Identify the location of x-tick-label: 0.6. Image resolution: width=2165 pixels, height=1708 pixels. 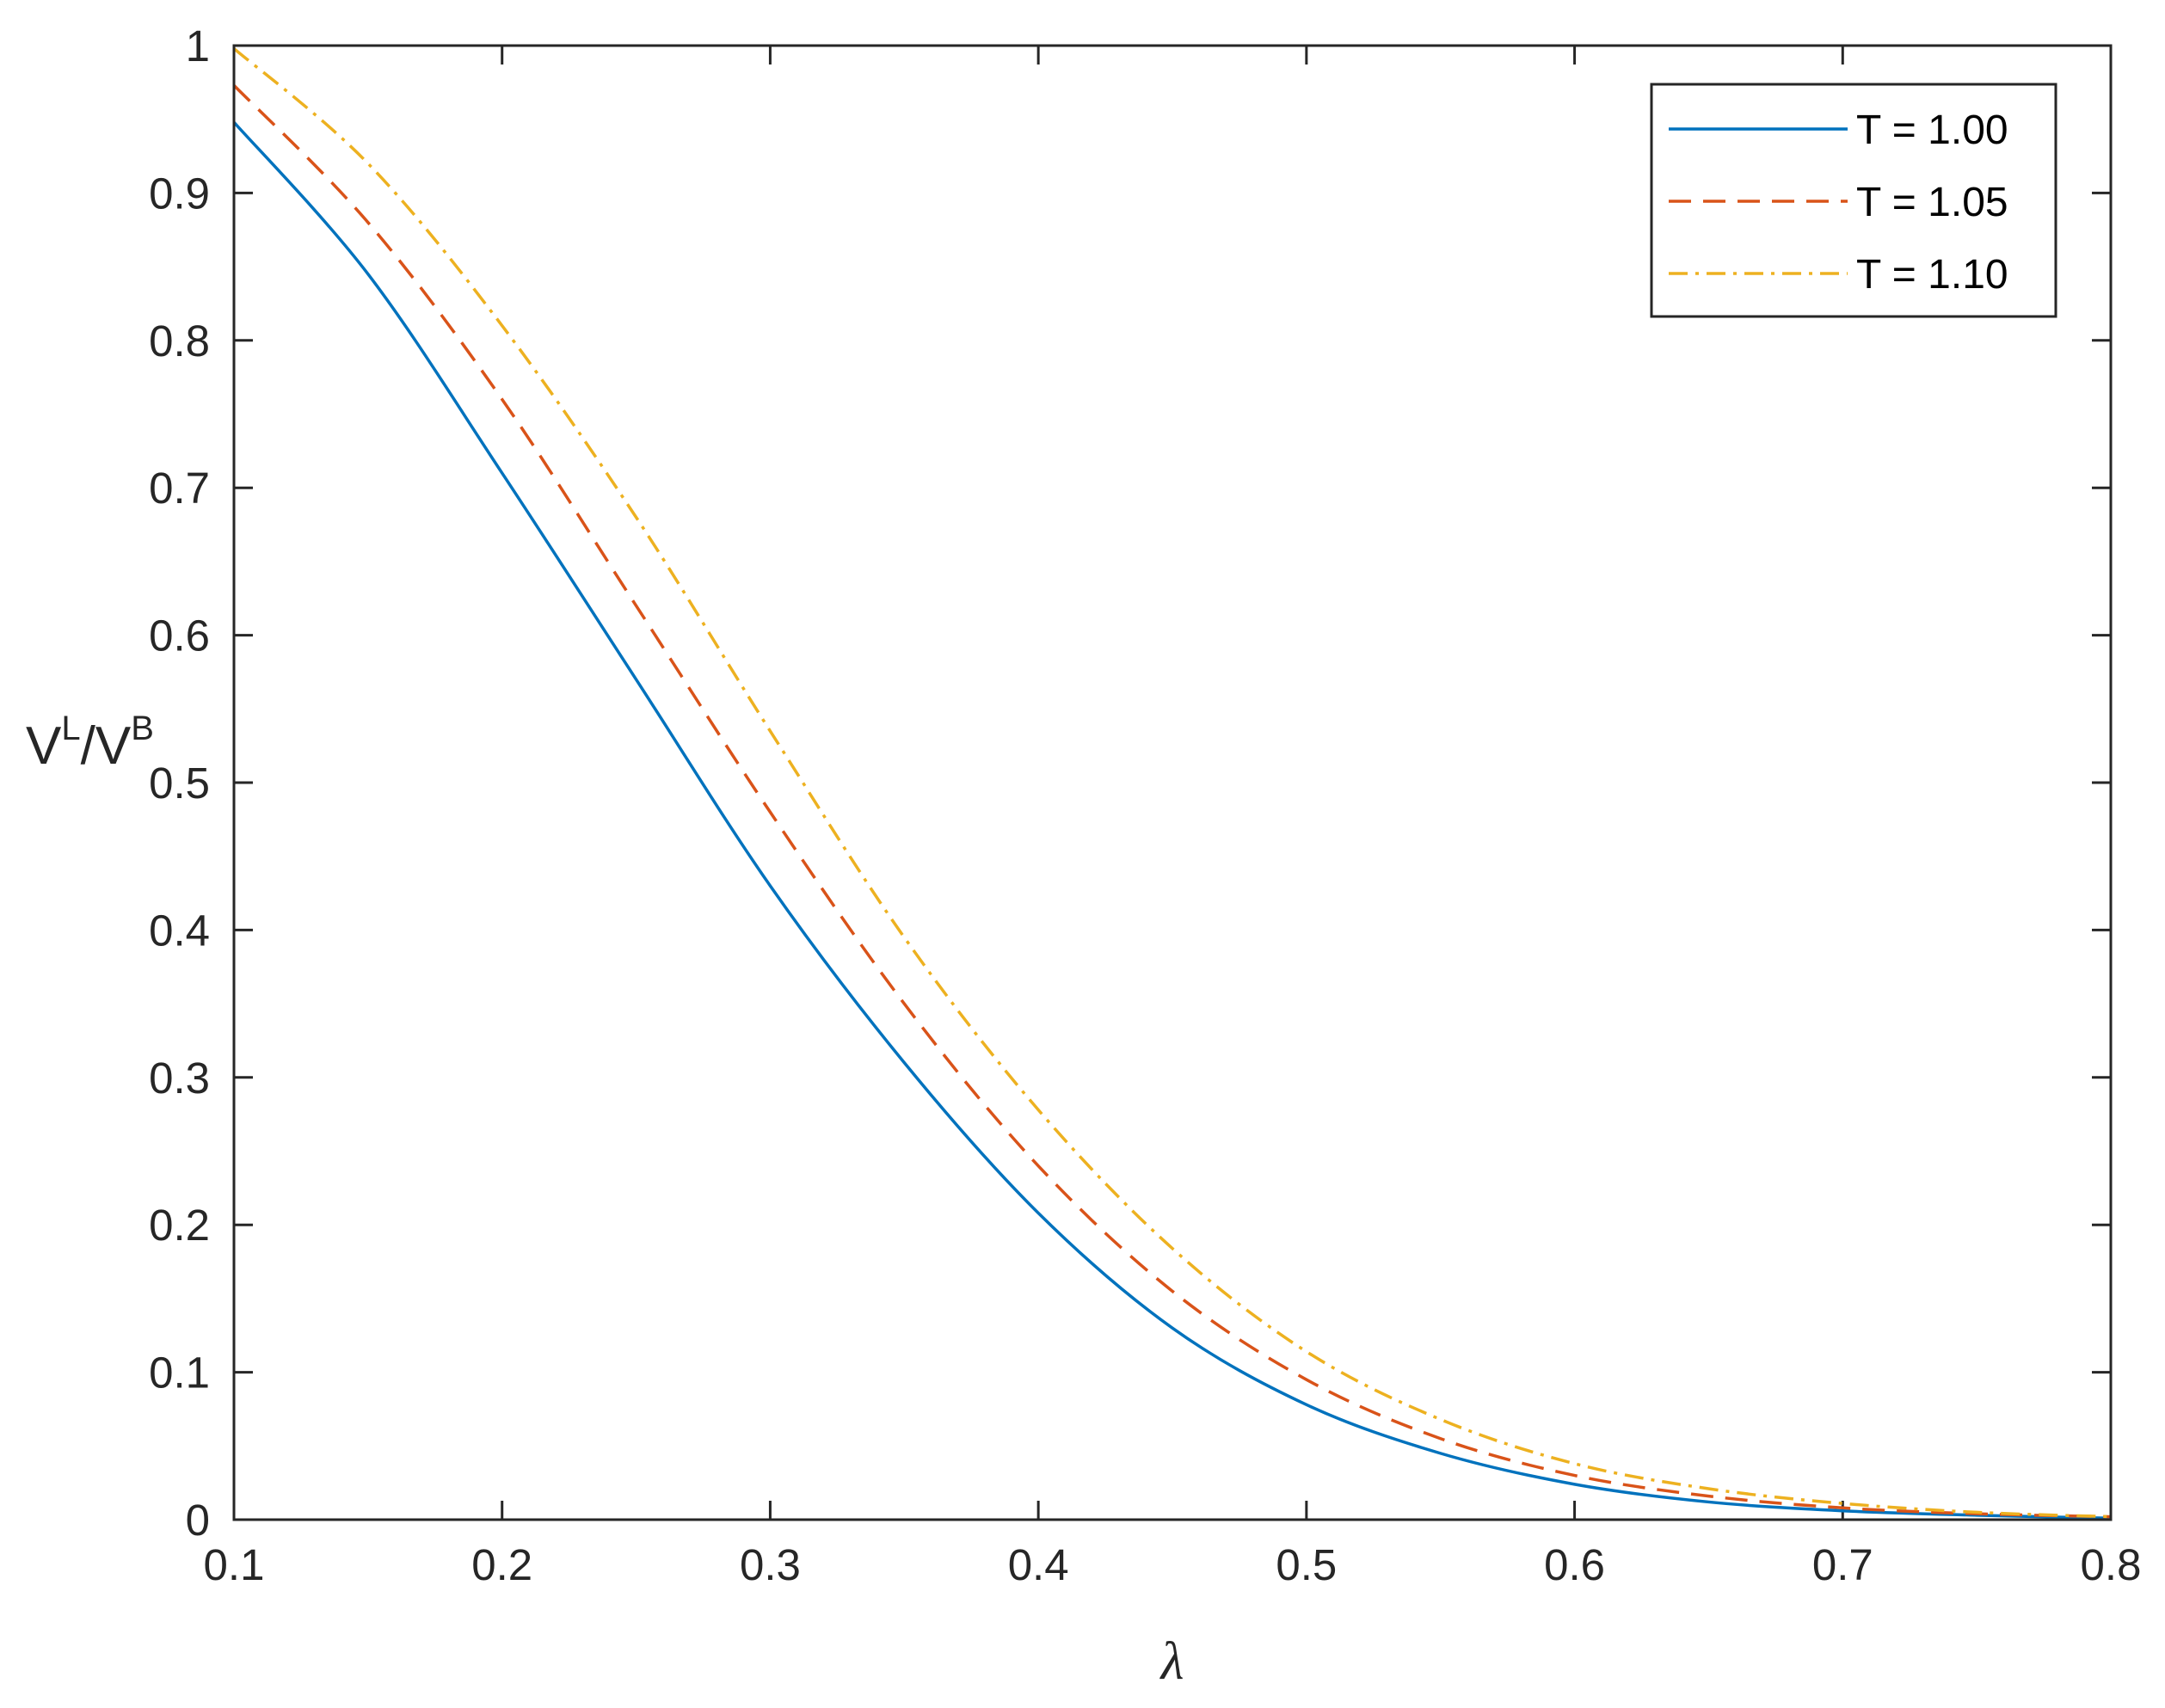
(1574, 1565).